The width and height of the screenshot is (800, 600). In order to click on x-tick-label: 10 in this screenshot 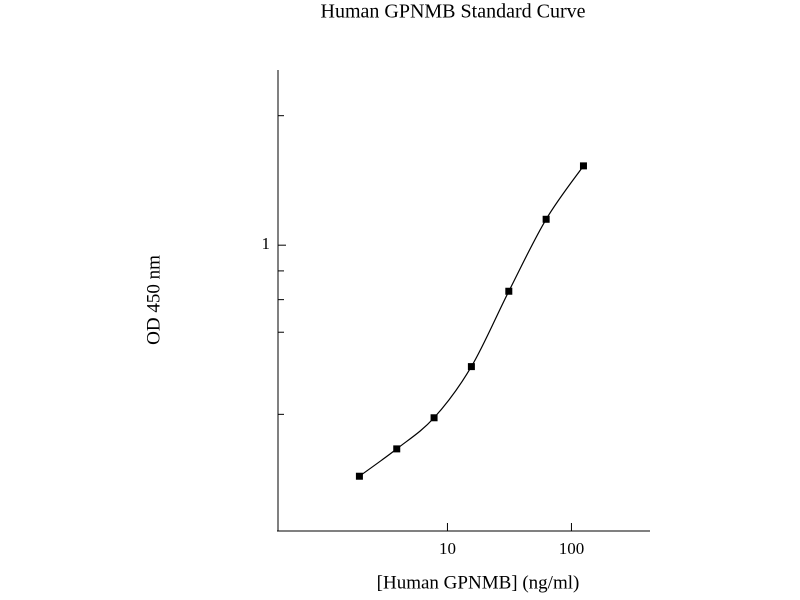, I will do `click(447, 548)`.